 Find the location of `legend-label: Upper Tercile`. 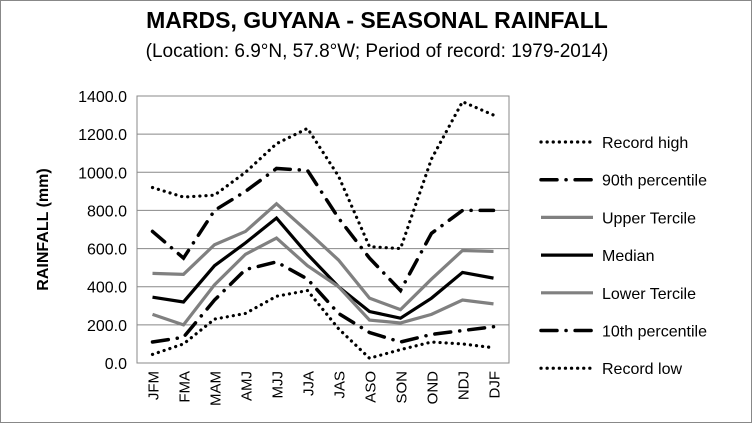

legend-label: Upper Tercile is located at coordinates (649, 218).